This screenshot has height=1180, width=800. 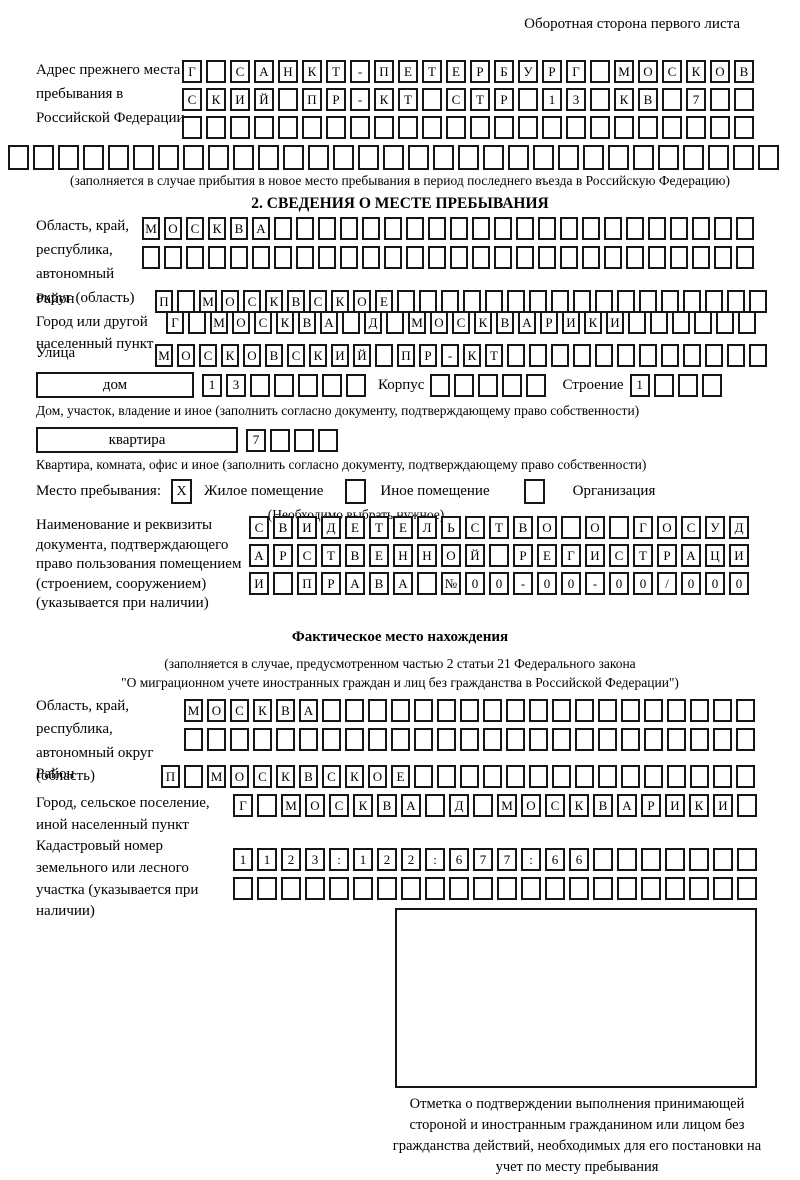 I want to click on residential-checkbox: X, so click(x=181, y=491).